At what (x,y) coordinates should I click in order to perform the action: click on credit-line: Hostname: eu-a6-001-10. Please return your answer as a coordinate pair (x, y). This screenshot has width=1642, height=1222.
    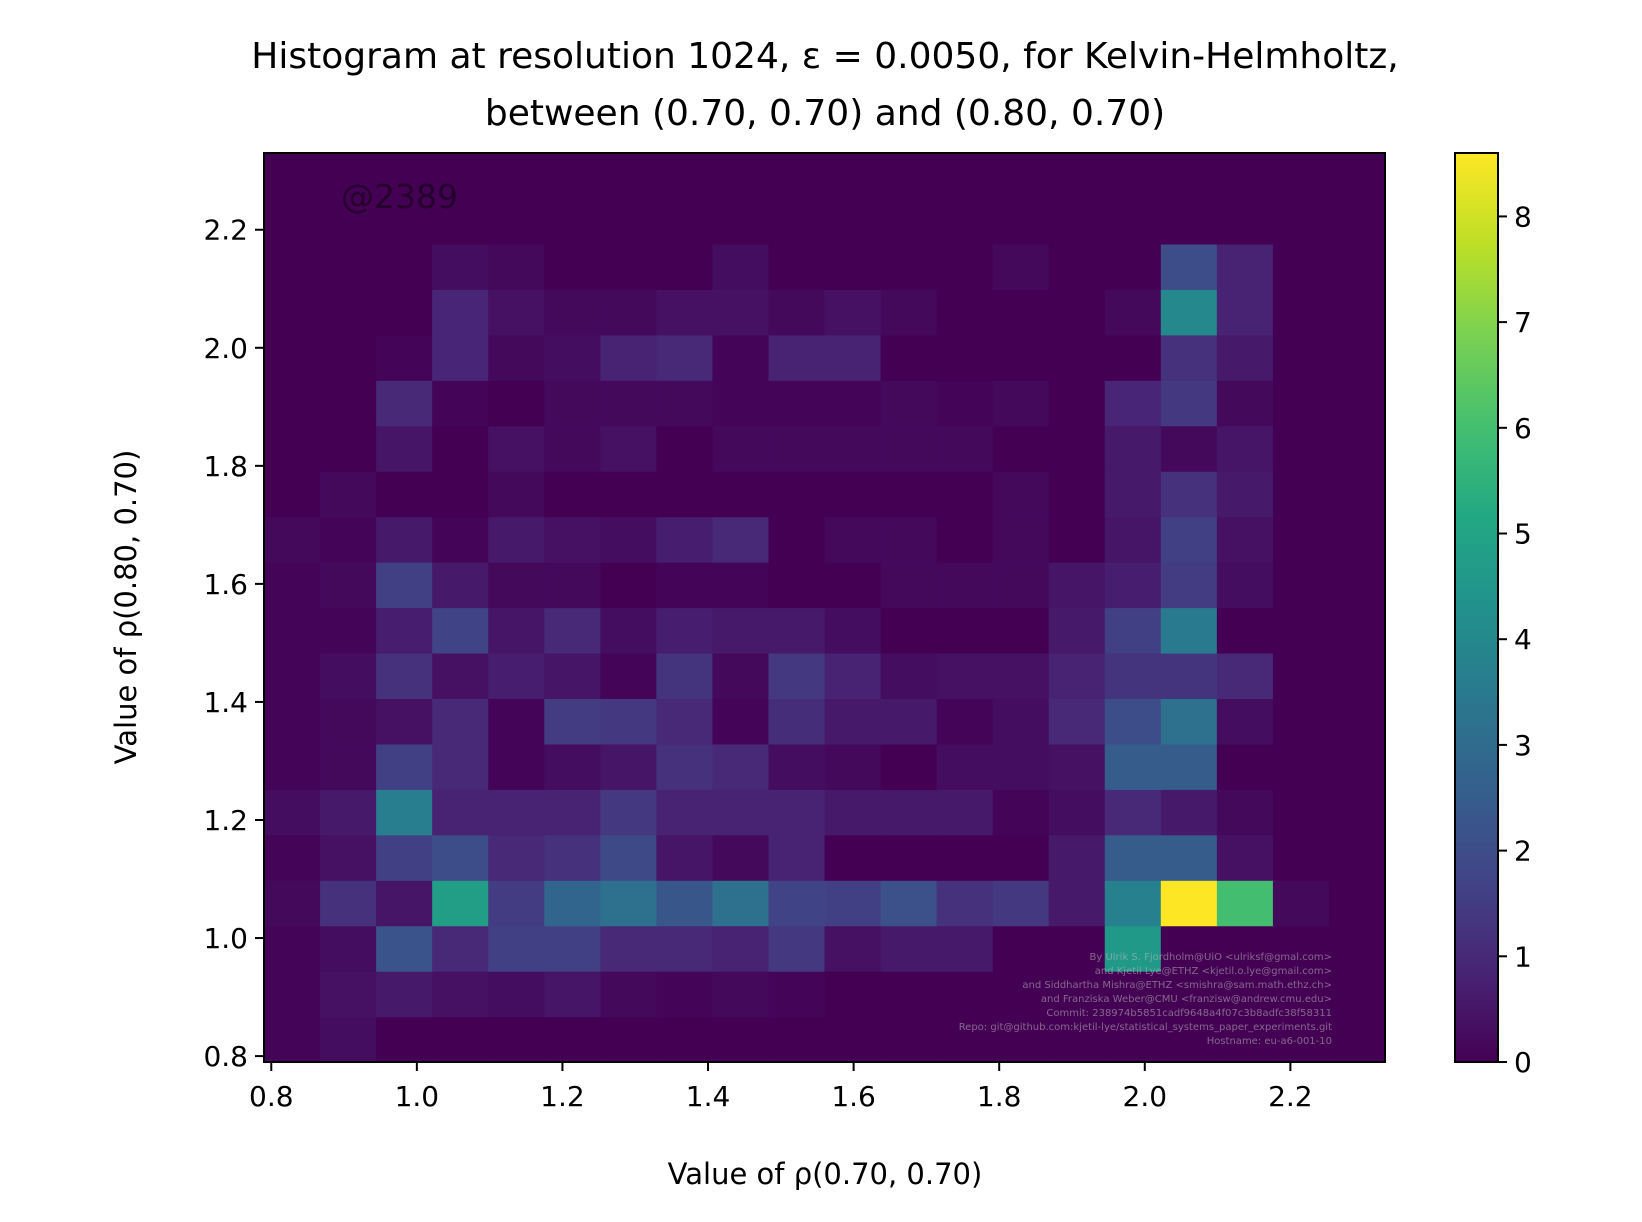
    Looking at the image, I should click on (1269, 1041).